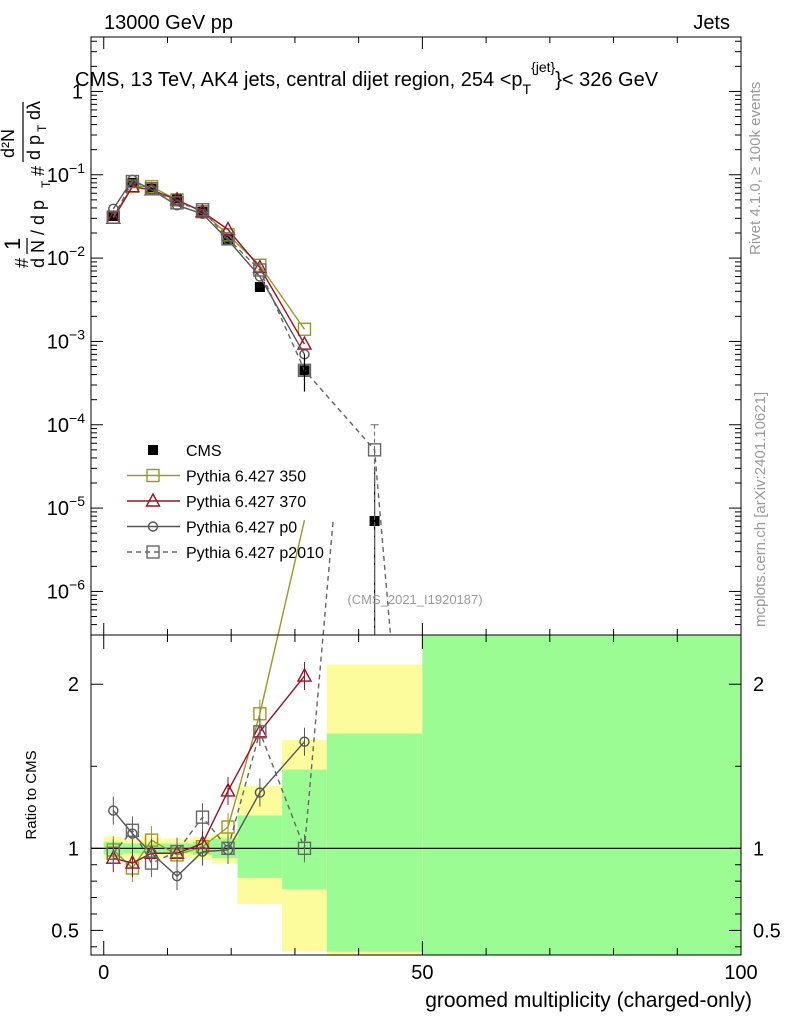 Image resolution: width=786 pixels, height=1024 pixels. What do you see at coordinates (31, 794) in the screenshot?
I see `ratio-y-axis-label: Ratio to CMS` at bounding box center [31, 794].